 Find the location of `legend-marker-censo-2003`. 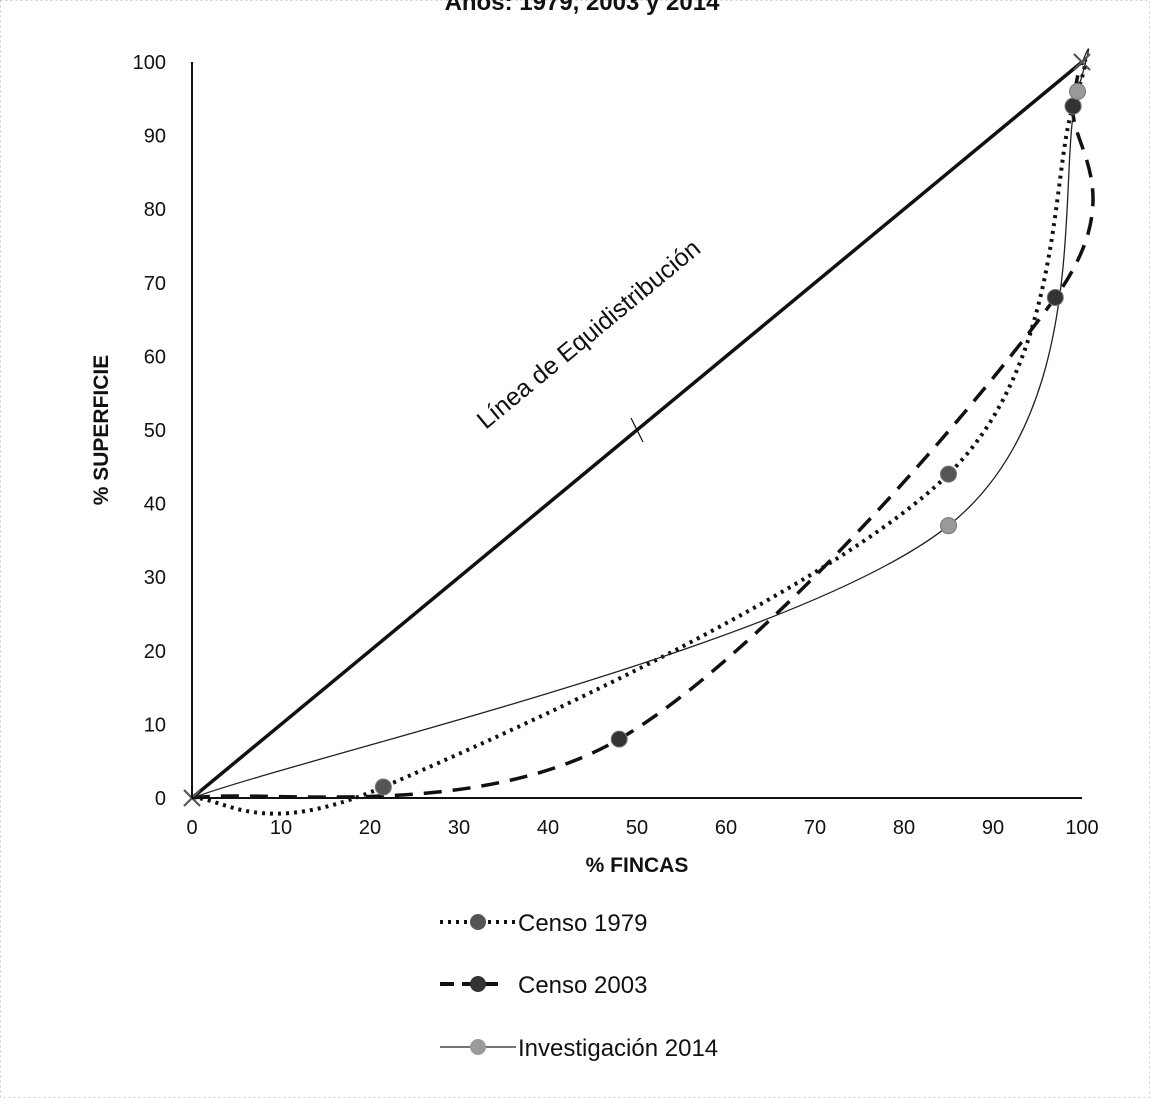

legend-marker-censo-2003 is located at coordinates (478, 984).